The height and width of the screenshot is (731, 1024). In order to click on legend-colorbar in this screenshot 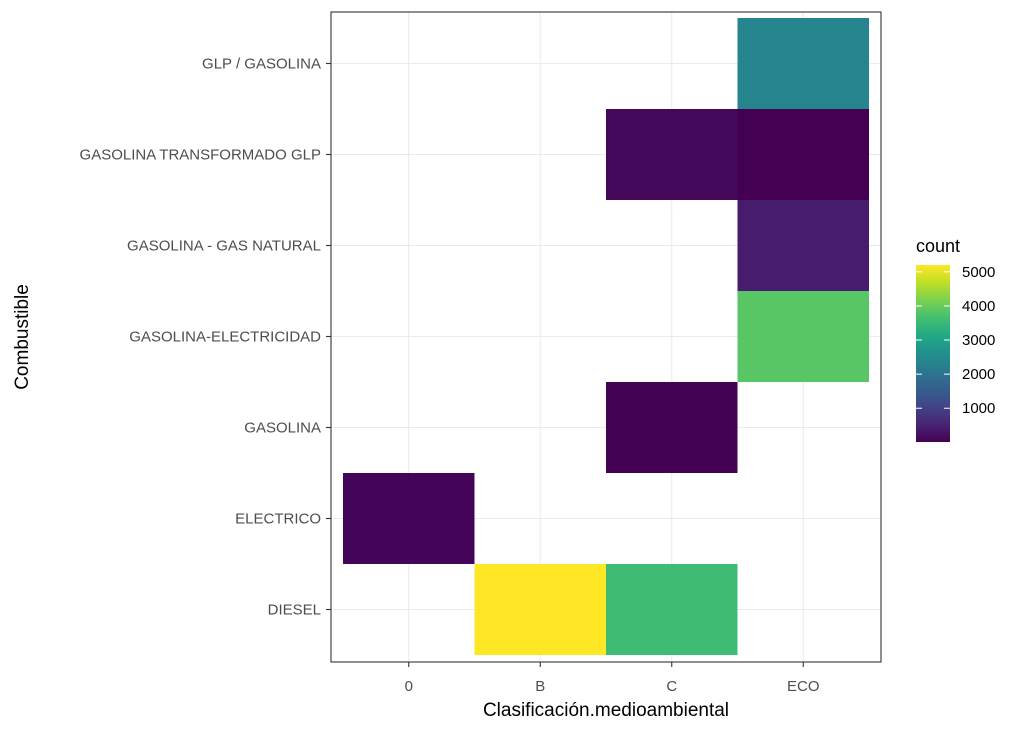, I will do `click(933, 353)`.